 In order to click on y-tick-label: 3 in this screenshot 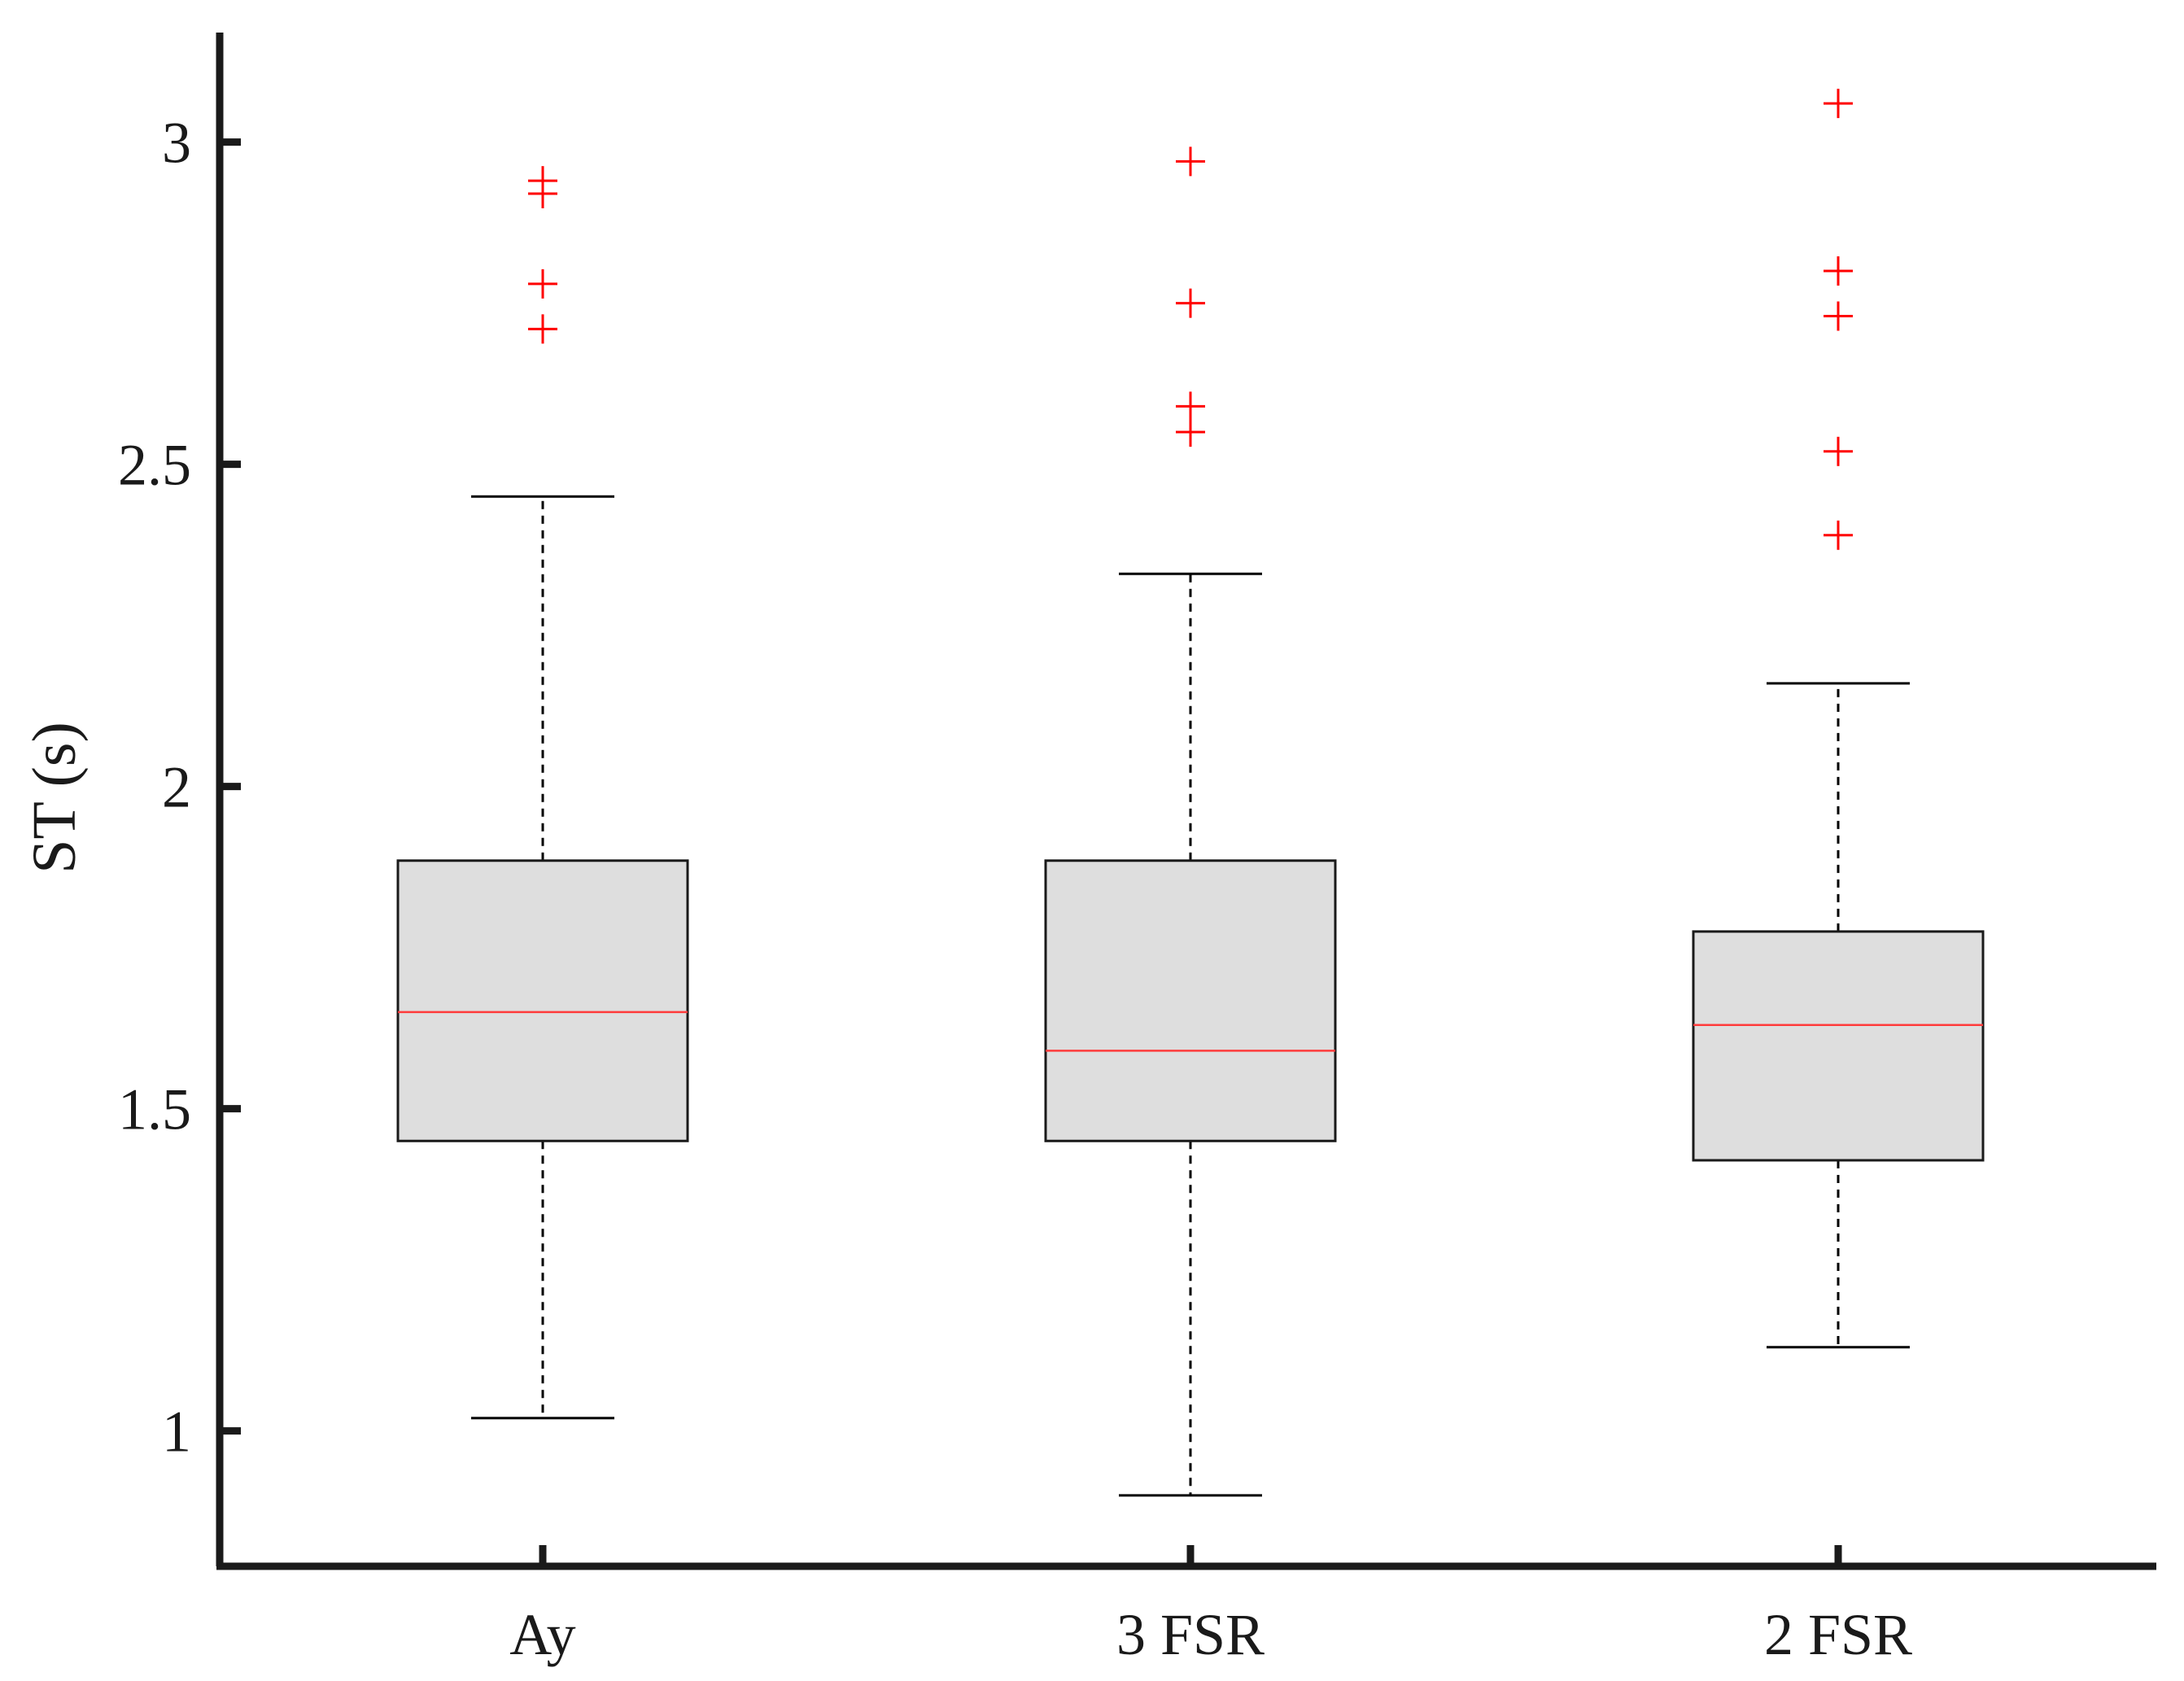, I will do `click(176, 143)`.